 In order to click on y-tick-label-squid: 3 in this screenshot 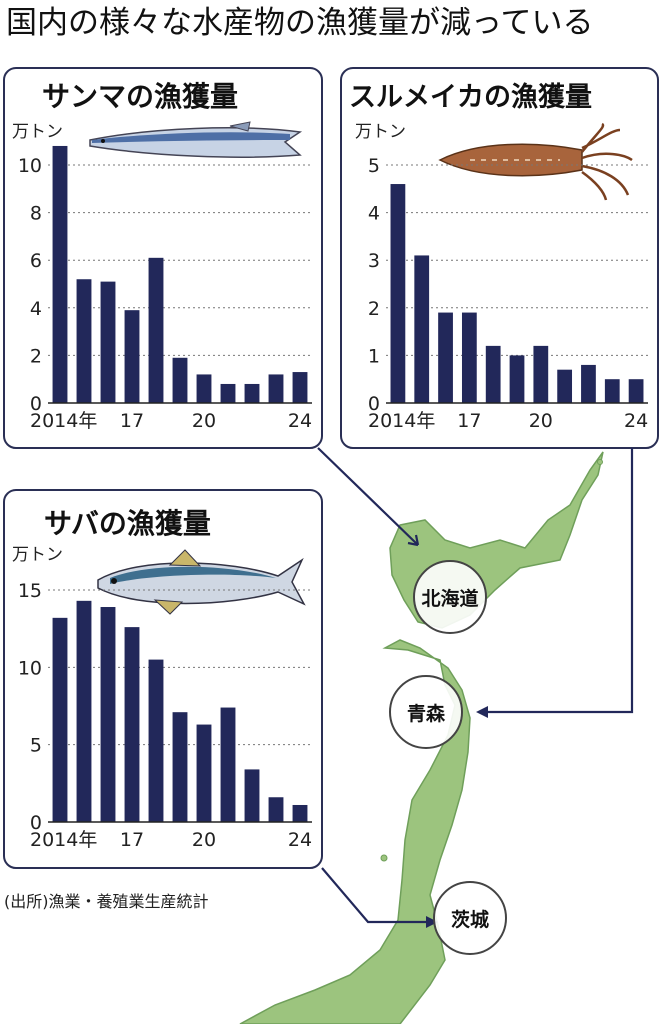, I will do `click(374, 261)`.